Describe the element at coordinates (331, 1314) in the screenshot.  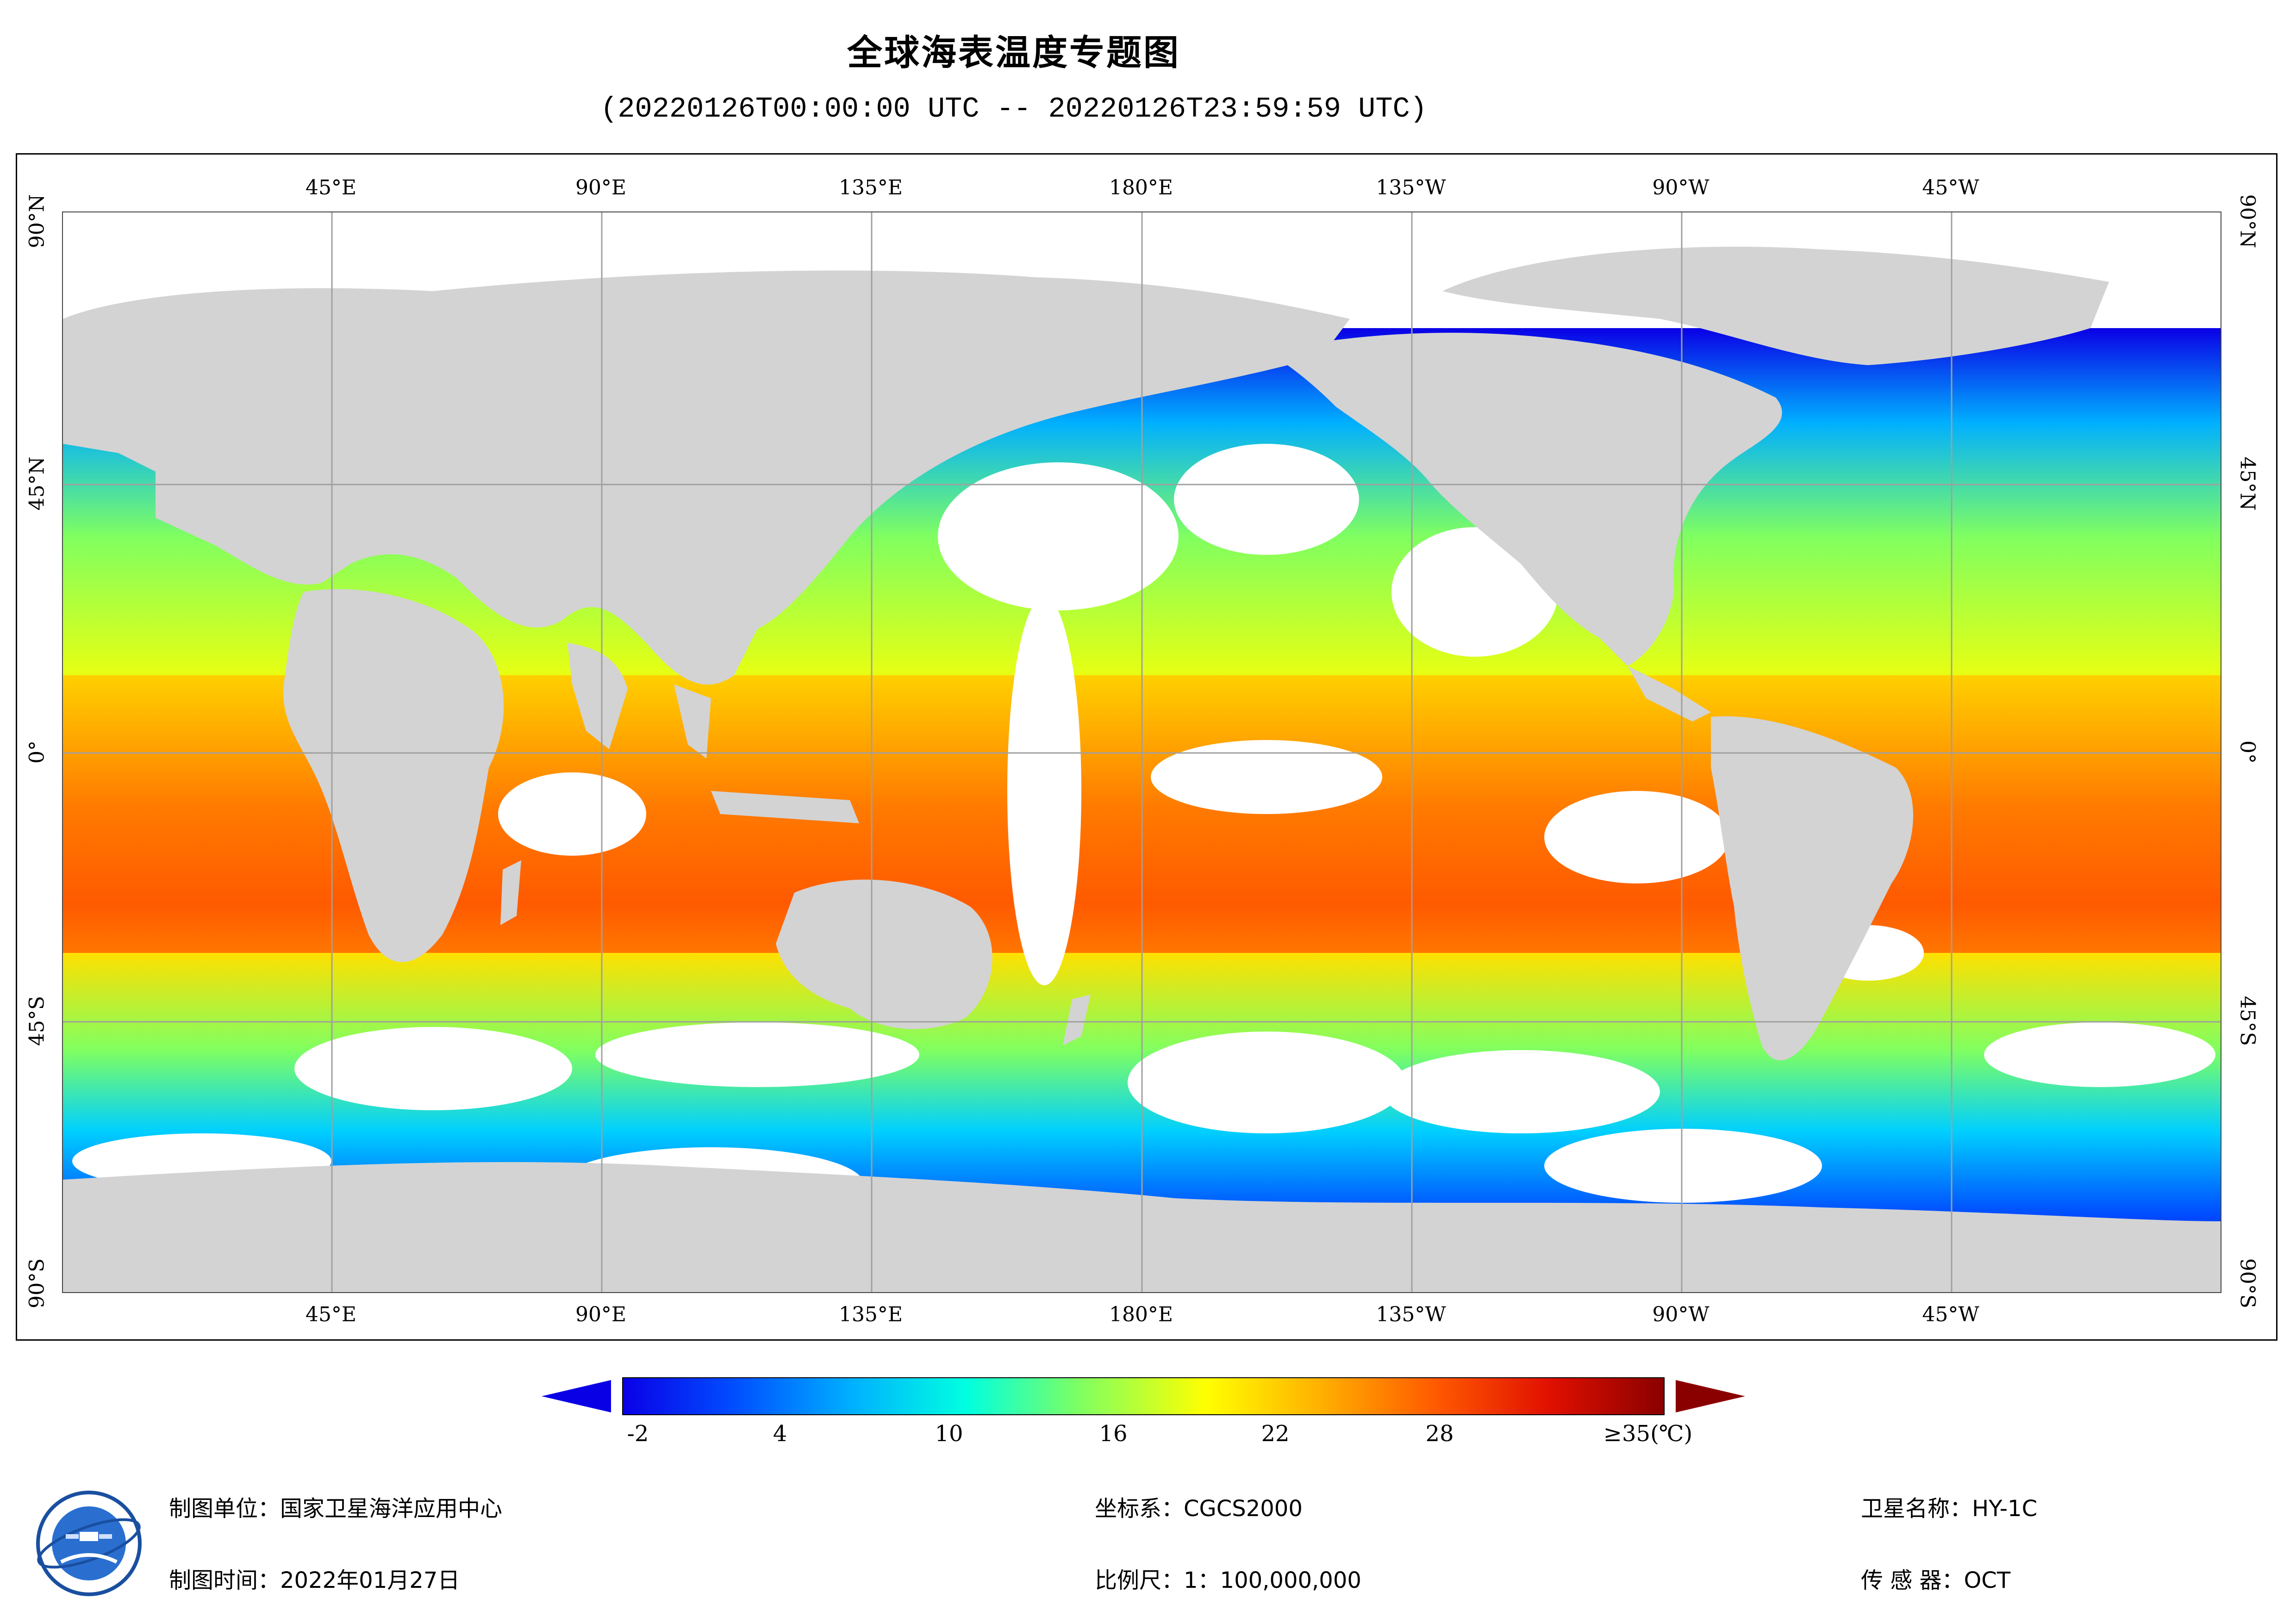
I see `lon-label-bottom: 45°E` at that location.